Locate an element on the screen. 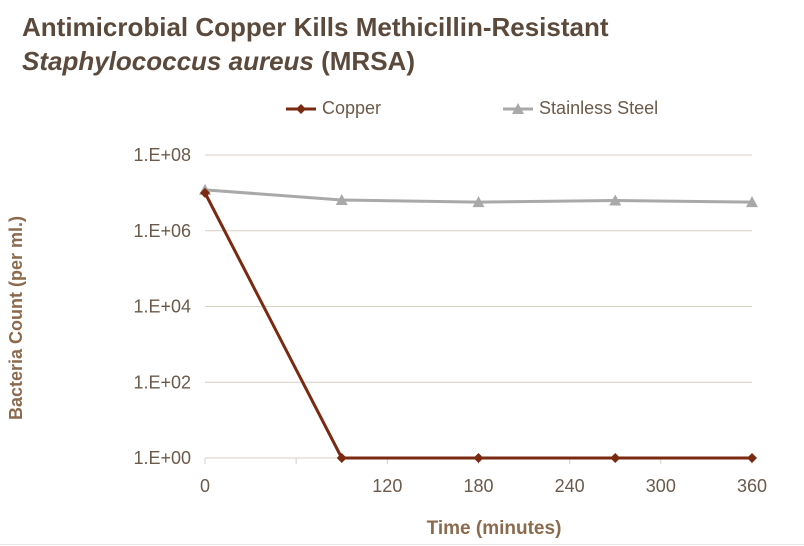  x-tick-label: 300 is located at coordinates (661, 486).